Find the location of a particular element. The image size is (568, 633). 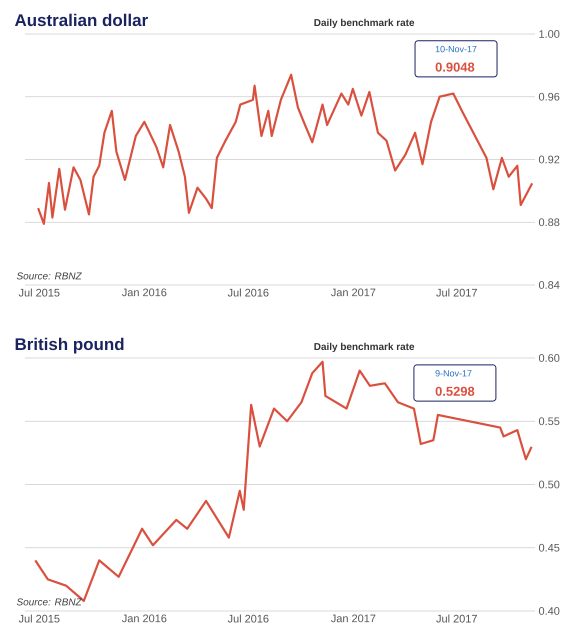

y-tick-label: 1.00 is located at coordinates (549, 34).